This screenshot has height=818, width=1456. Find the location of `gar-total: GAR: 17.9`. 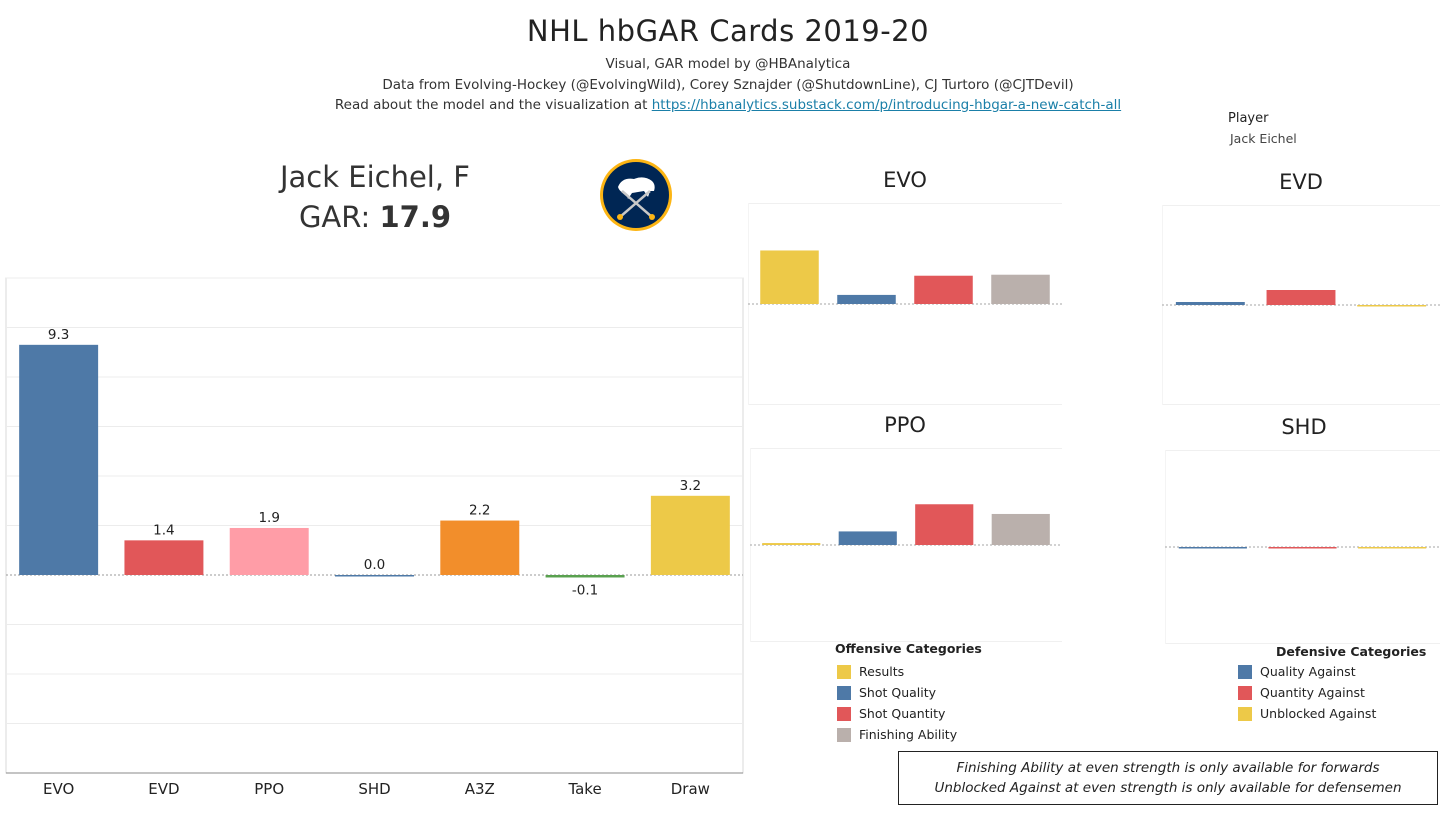

gar-total: GAR: 17.9 is located at coordinates (375, 217).